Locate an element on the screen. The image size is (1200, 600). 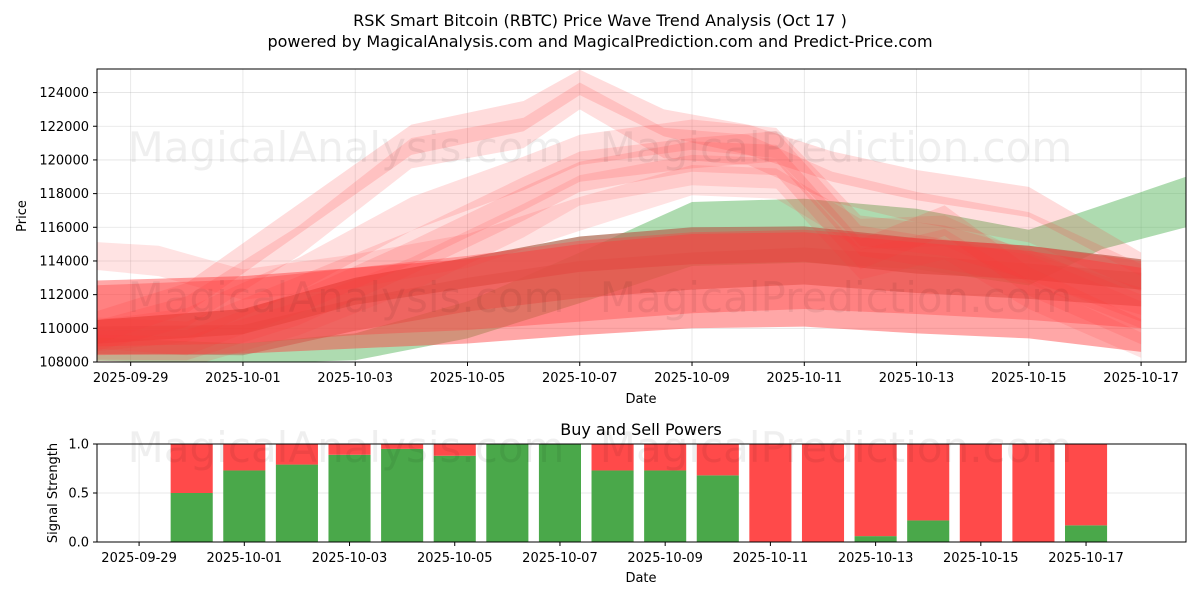
power-x-tick-label: 2025-10-17 is located at coordinates (1086, 558).